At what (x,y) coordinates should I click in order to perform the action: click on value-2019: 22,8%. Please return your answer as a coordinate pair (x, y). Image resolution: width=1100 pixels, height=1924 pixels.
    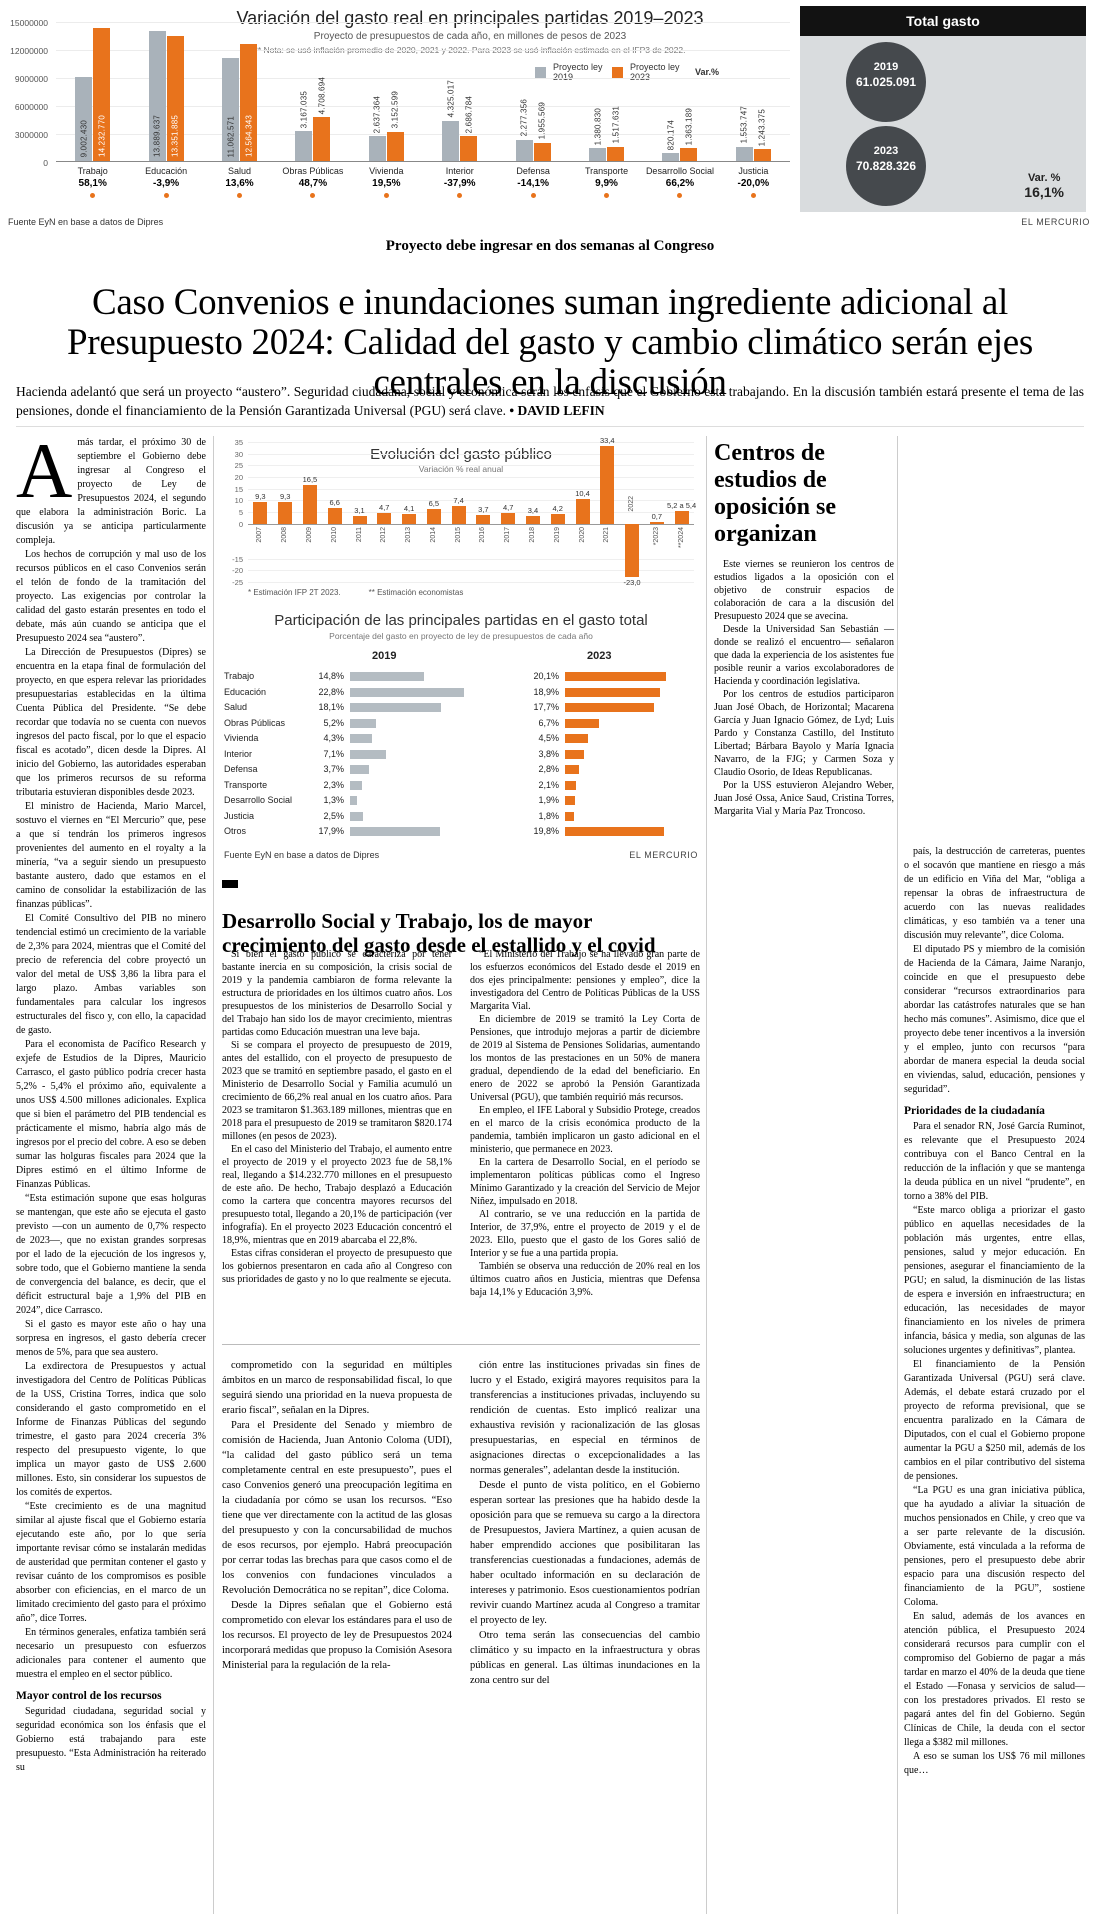
    Looking at the image, I should click on (331, 691).